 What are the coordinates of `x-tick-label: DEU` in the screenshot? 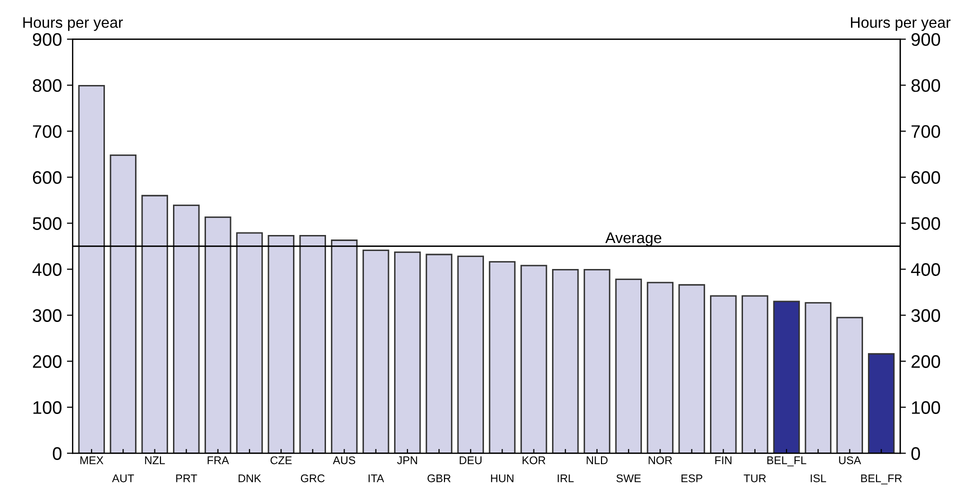 It's located at (471, 460).